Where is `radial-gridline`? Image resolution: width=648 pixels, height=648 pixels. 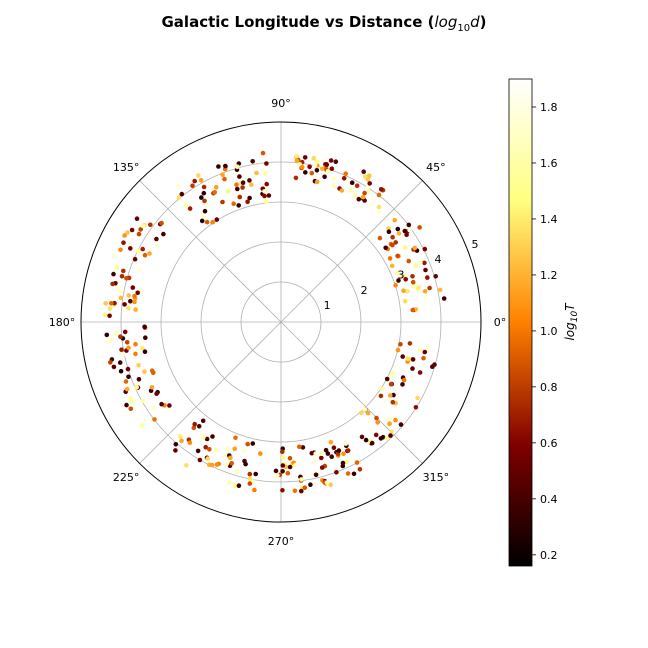
radial-gridline is located at coordinates (281, 322).